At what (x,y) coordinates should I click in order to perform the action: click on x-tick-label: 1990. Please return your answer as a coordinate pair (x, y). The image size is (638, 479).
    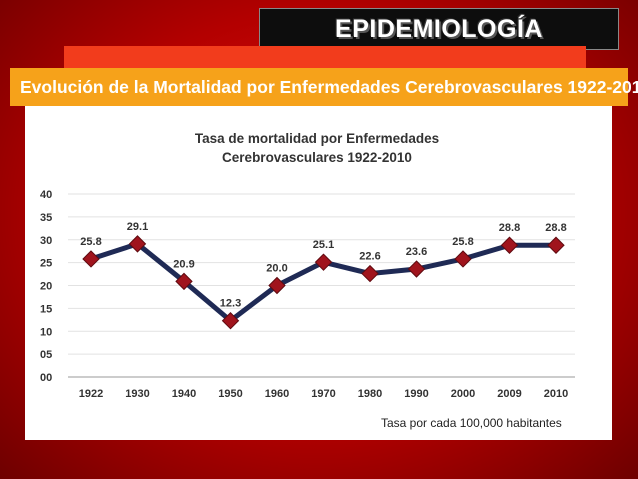
    Looking at the image, I should click on (416, 394).